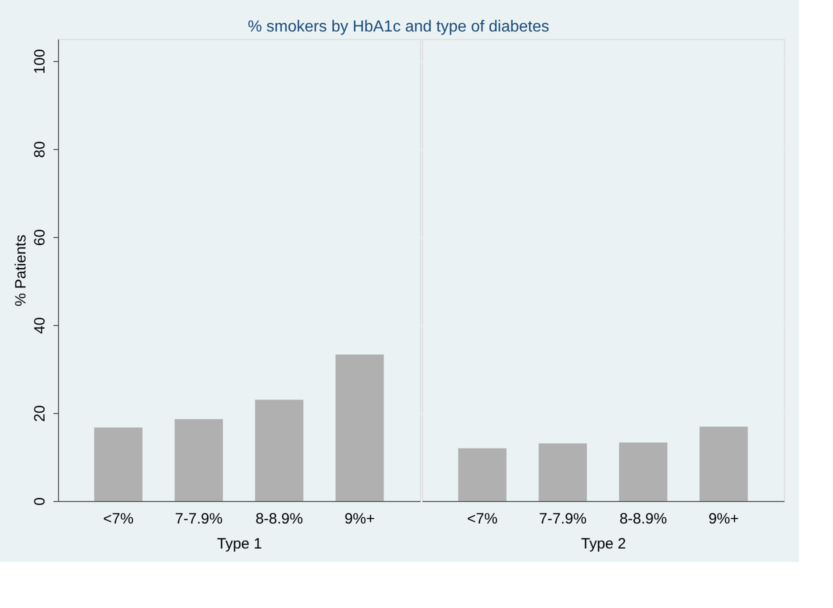  Describe the element at coordinates (40, 61) in the screenshot. I see `y-tick-label: 100` at that location.